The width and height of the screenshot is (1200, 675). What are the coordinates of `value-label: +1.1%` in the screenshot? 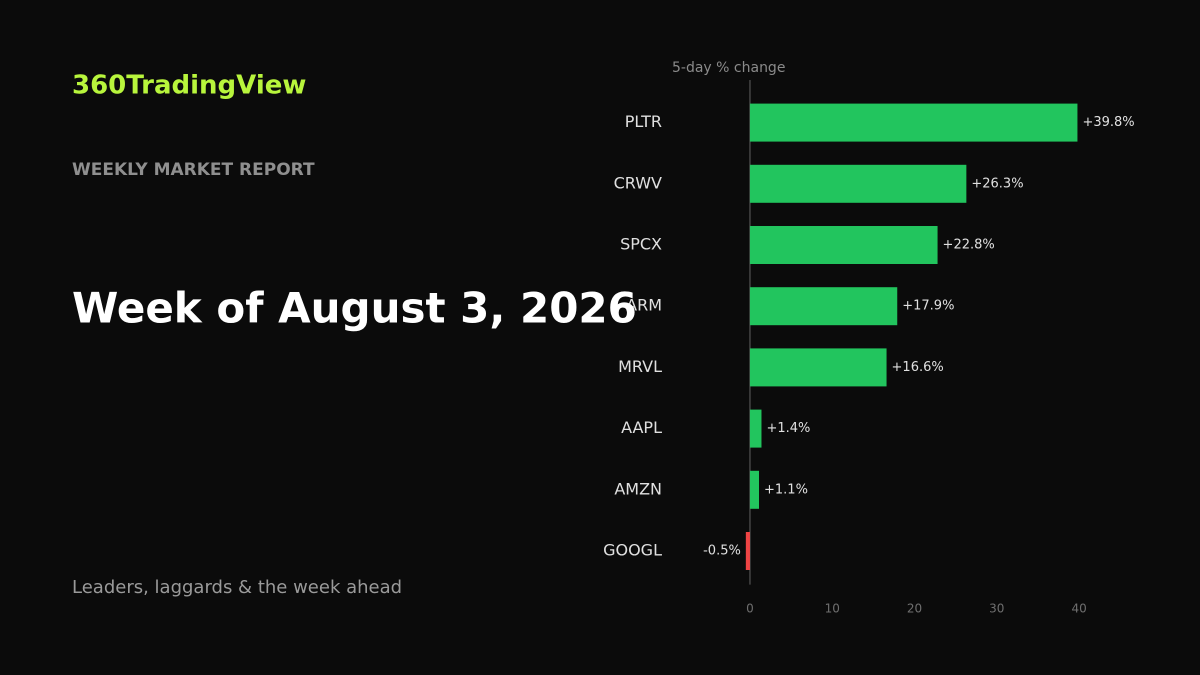 It's located at (786, 489).